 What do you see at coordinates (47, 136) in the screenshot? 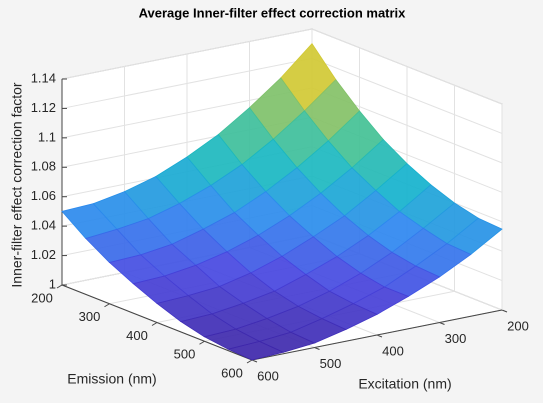
I see `z-tick-label: 1.1` at bounding box center [47, 136].